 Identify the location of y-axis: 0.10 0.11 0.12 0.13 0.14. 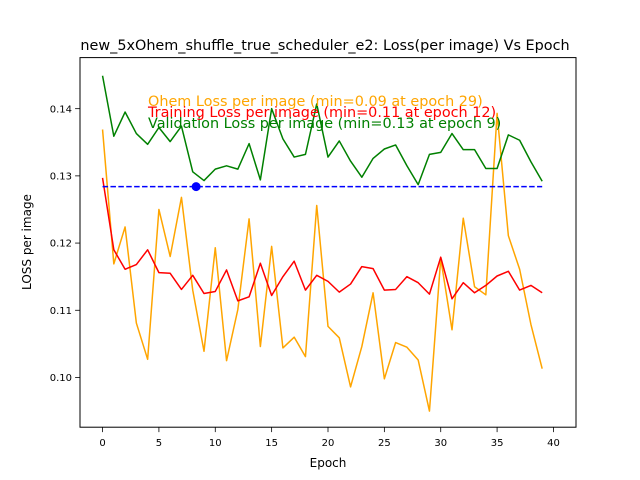
(65, 244).